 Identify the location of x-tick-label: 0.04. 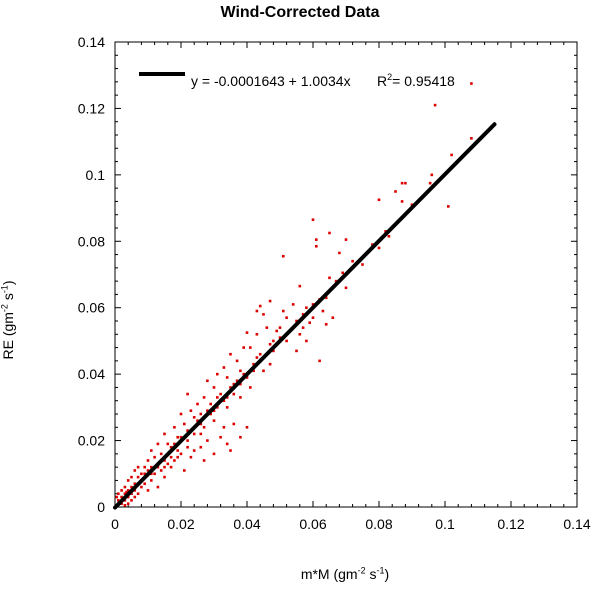
(246, 524).